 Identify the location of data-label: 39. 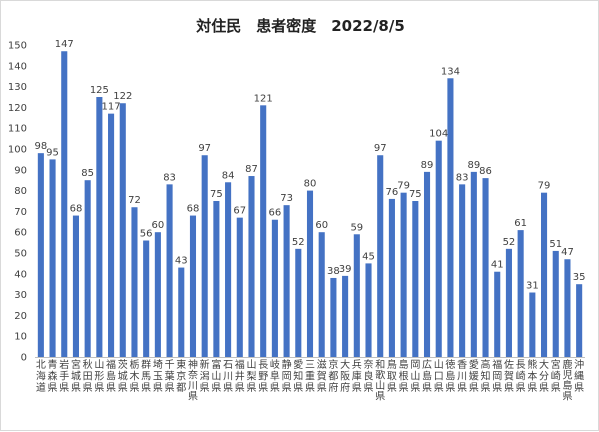
(345, 269).